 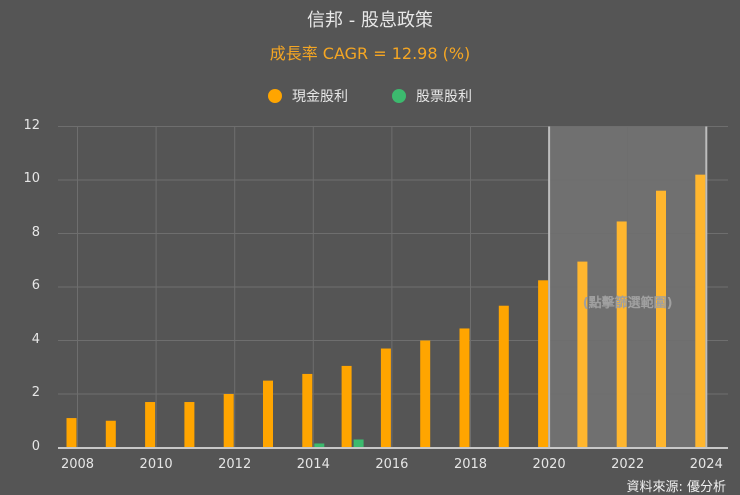 What do you see at coordinates (235, 464) in the screenshot?
I see `x-tick-label: 2012` at bounding box center [235, 464].